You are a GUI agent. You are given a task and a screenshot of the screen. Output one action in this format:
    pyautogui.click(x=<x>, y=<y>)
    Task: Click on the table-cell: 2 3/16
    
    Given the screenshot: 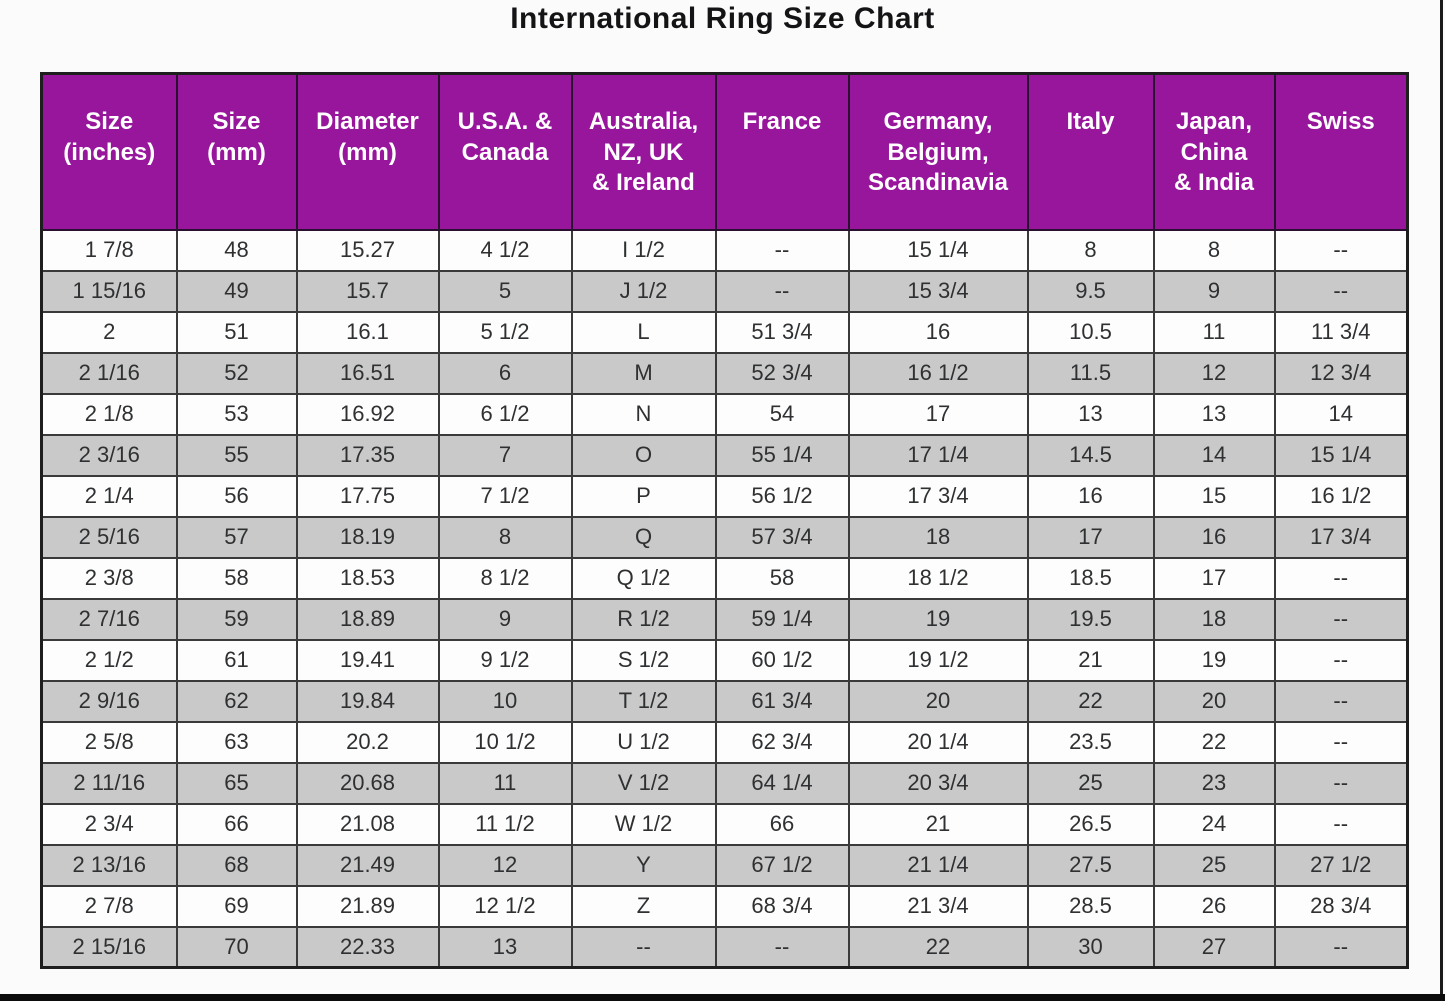 What is the action you would take?
    pyautogui.click(x=109, y=455)
    